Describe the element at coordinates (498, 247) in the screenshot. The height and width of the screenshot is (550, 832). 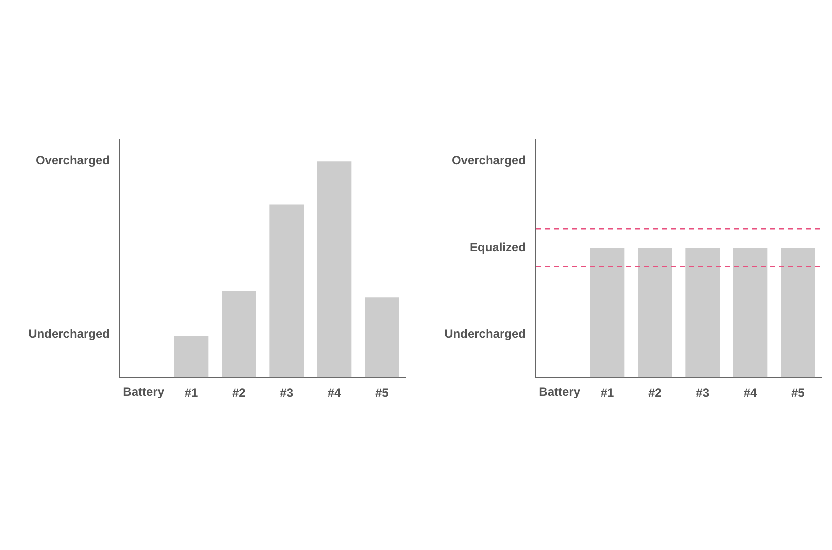
I see `text: Equalized` at that location.